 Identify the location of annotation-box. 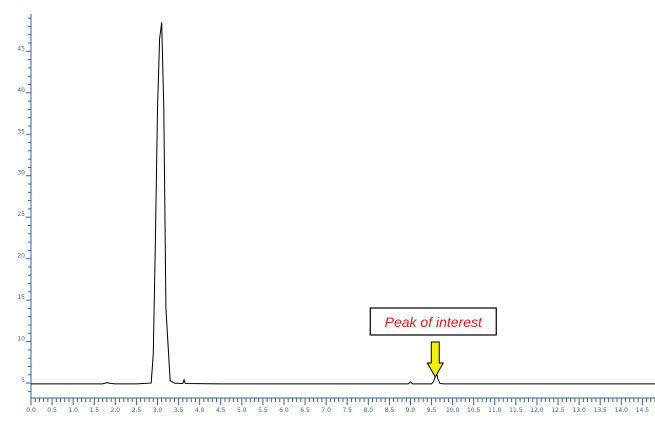
(433, 321).